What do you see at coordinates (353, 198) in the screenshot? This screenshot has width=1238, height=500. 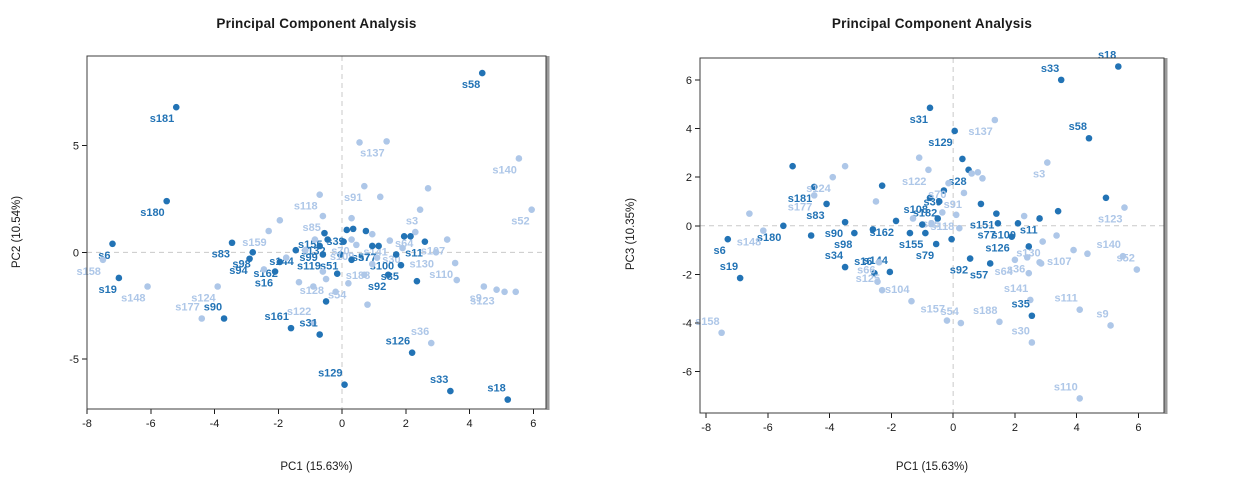 I see `point-label: s91` at bounding box center [353, 198].